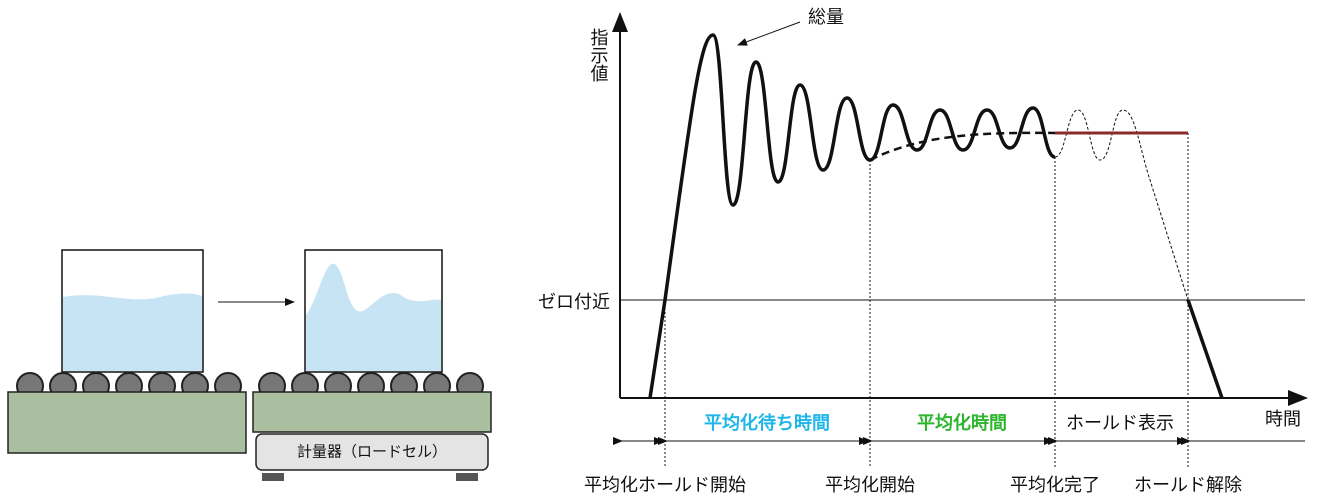  What do you see at coordinates (1120, 423) in the screenshot?
I see `phase-label: ホールド表示` at bounding box center [1120, 423].